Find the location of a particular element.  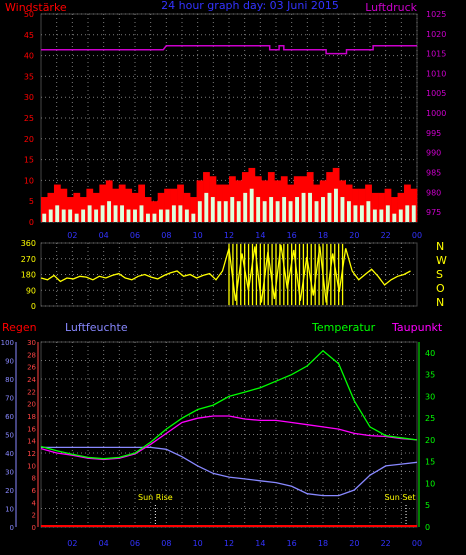

x-tick-label: 04 is located at coordinates (104, 235).